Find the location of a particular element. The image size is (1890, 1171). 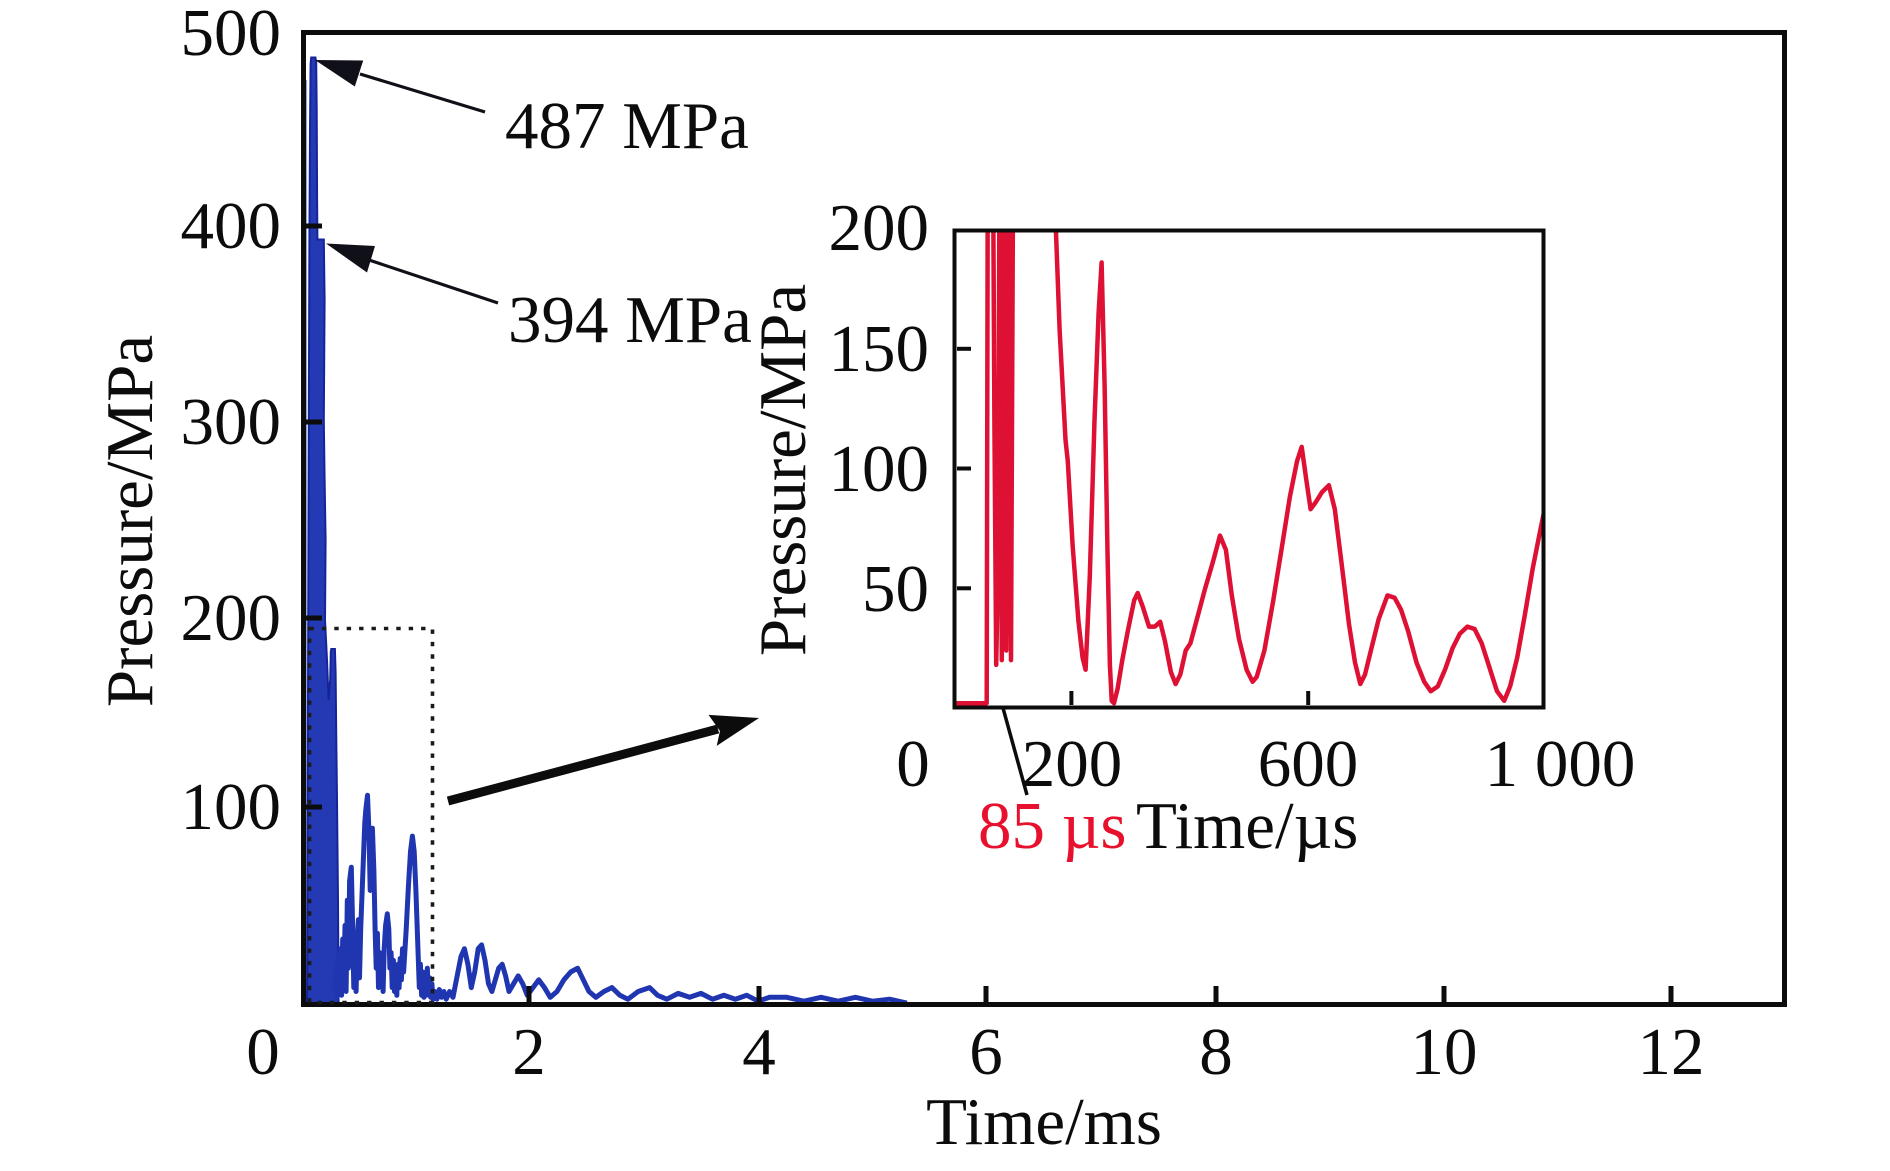

svg-text: 4 is located at coordinates (759, 1052).